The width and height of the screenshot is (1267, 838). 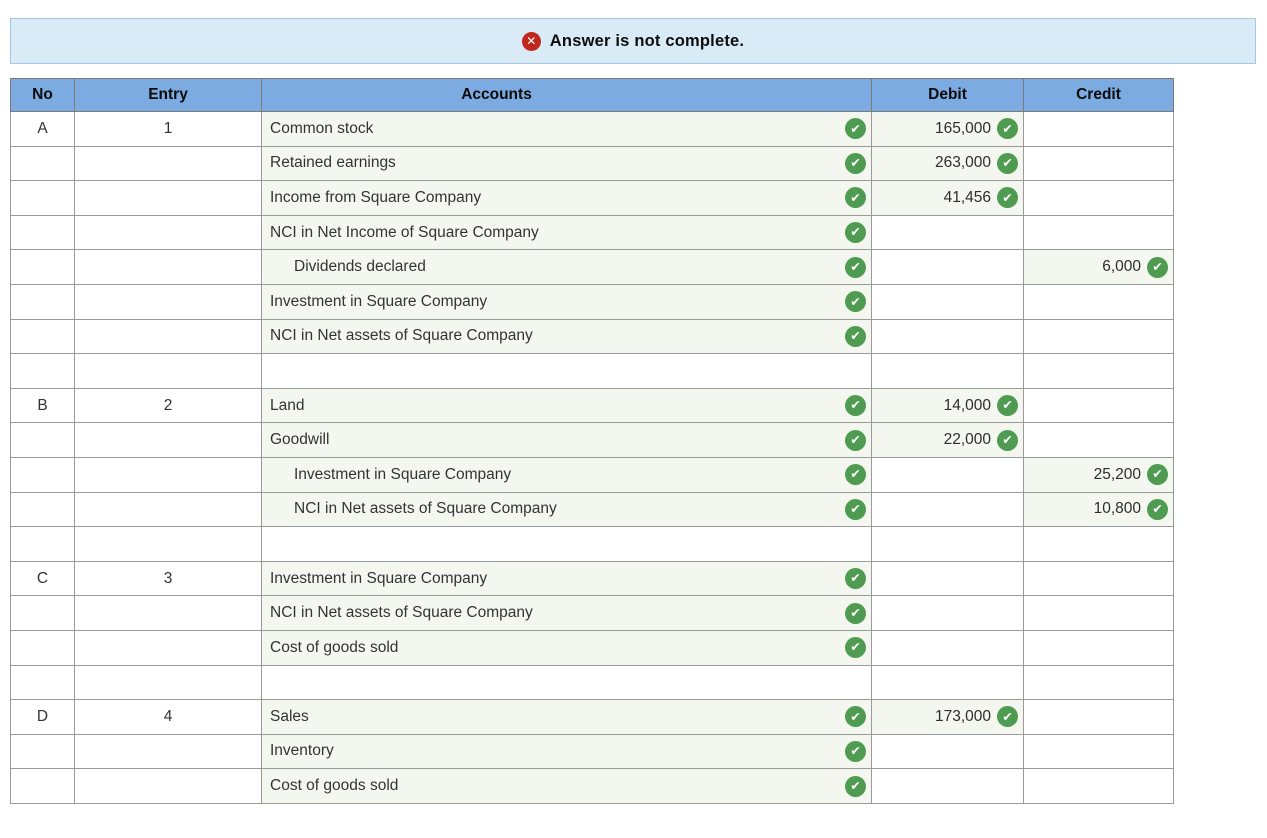 I want to click on journal-row: C 3 Investment in Square Company ✔, so click(x=592, y=578).